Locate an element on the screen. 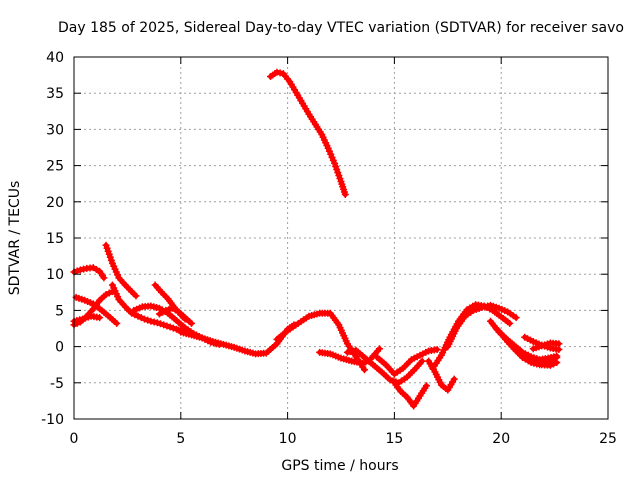 The width and height of the screenshot is (640, 480). series-arc-mid-low is located at coordinates (349, 356).